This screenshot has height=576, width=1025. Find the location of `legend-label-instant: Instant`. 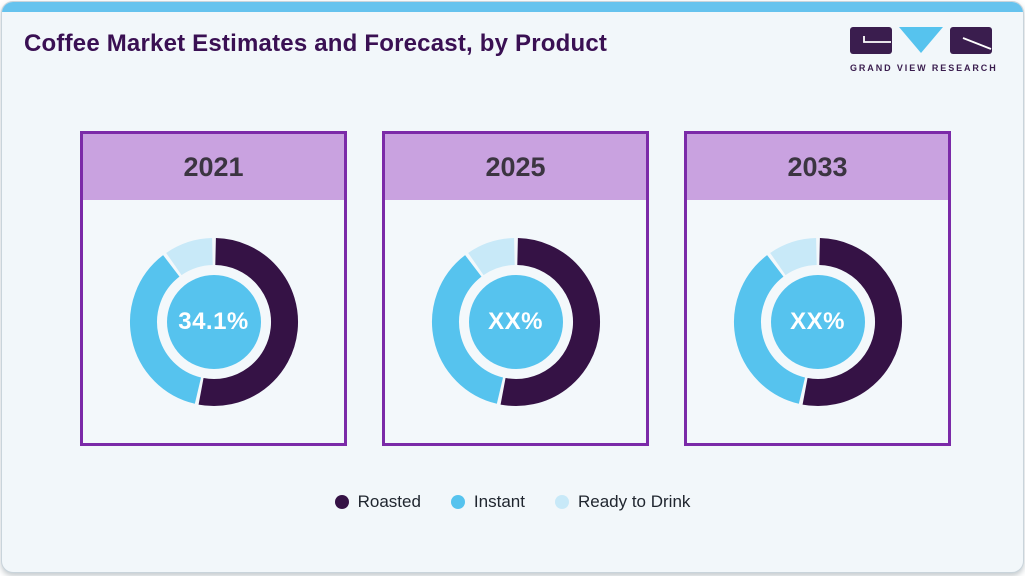

legend-label-instant: Instant is located at coordinates (499, 501).